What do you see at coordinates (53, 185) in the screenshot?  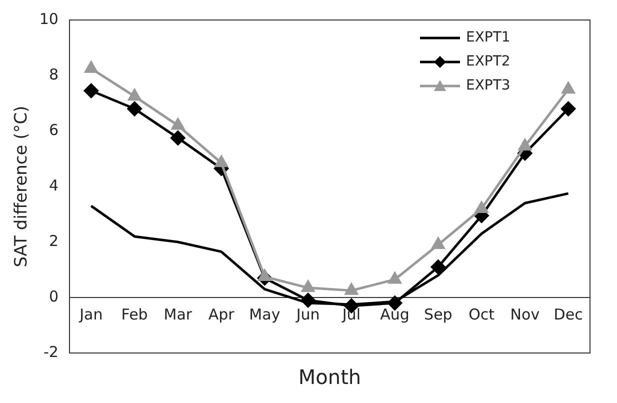 I see `y-tick-label: 4` at bounding box center [53, 185].